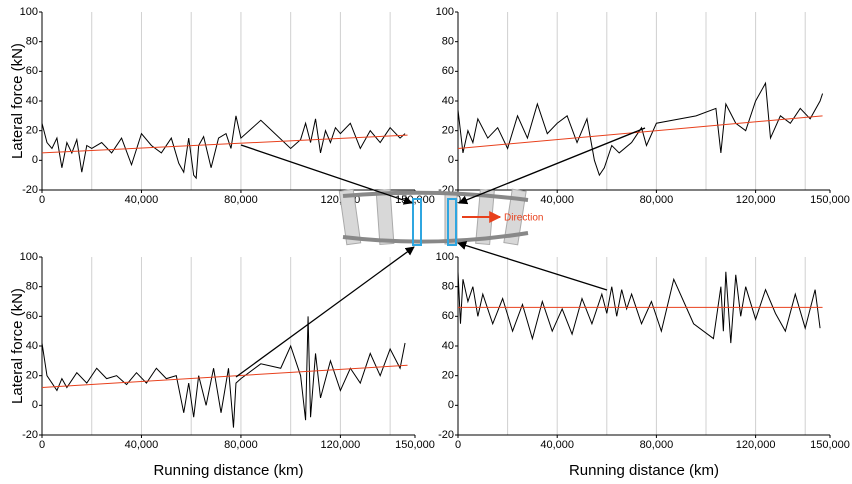 This screenshot has width=852, height=484. I want to click on track-illustration: Direction, so click(440, 217).